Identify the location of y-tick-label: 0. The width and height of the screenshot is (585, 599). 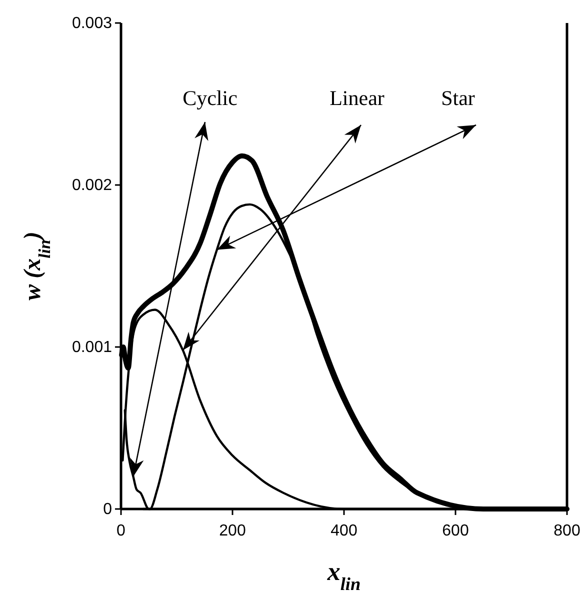
(107, 509).